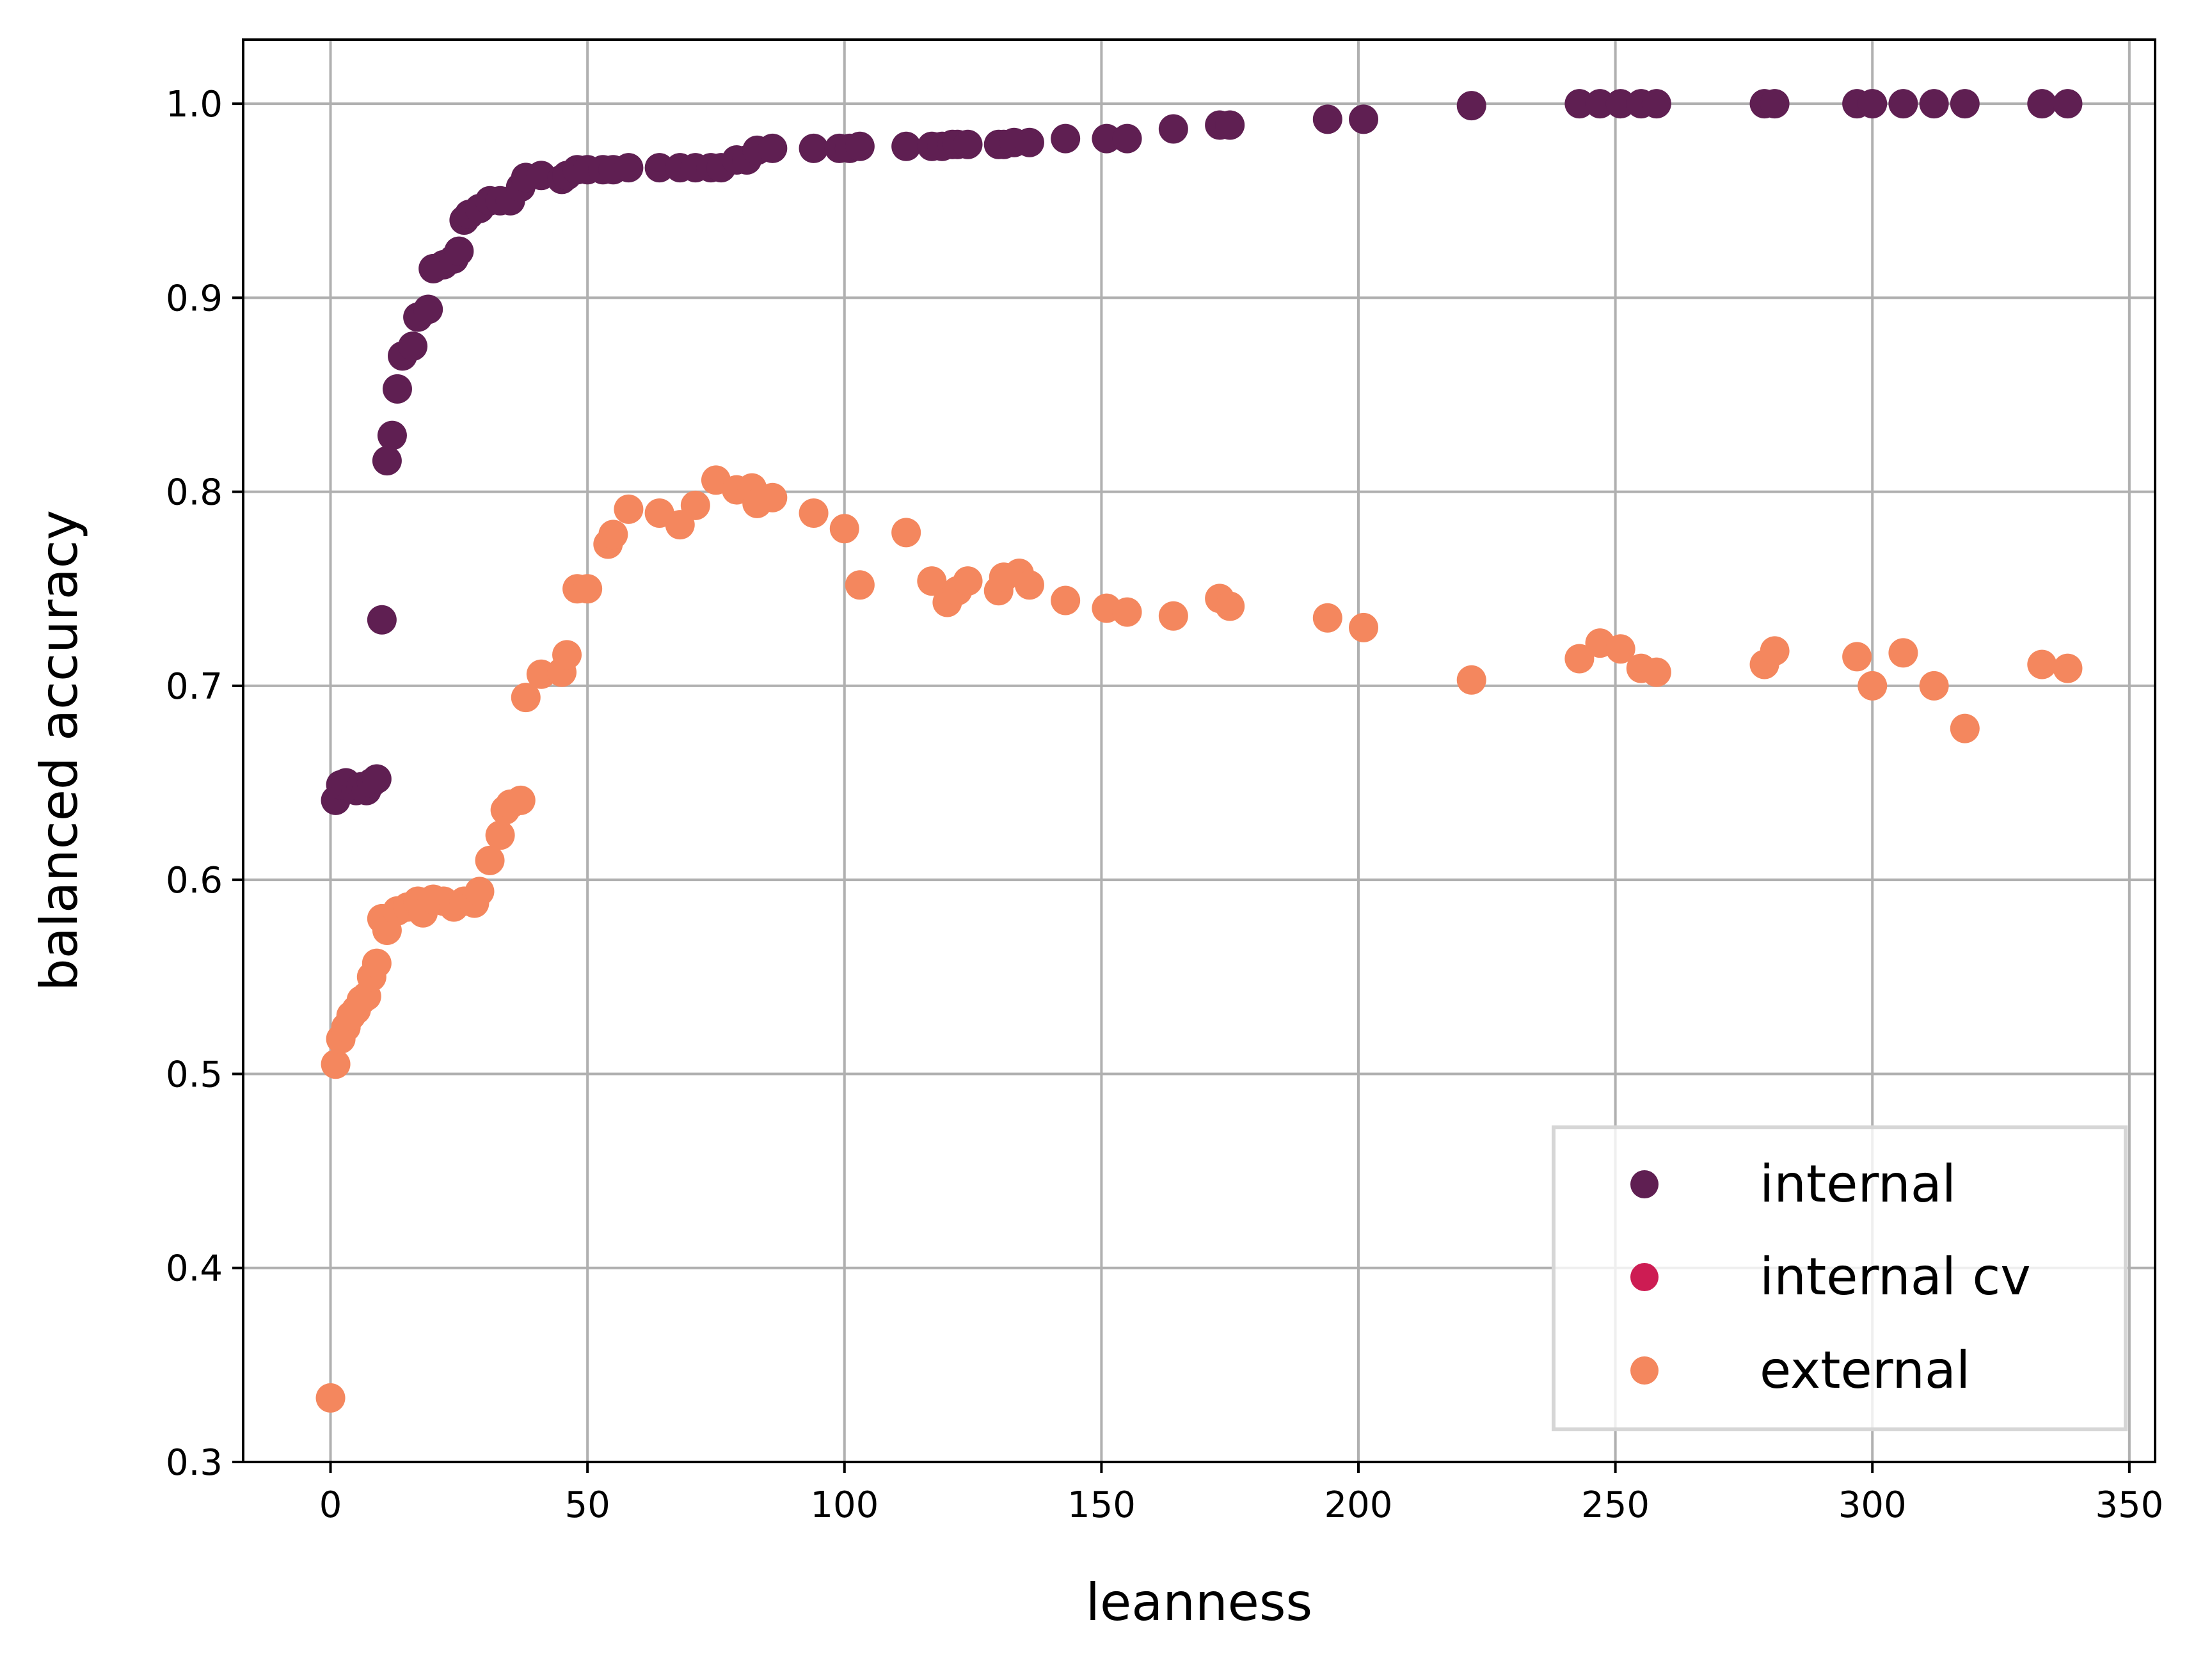 This screenshot has width=2212, height=1668. What do you see at coordinates (1616, 1505) in the screenshot?
I see `x-tick-label: 250` at bounding box center [1616, 1505].